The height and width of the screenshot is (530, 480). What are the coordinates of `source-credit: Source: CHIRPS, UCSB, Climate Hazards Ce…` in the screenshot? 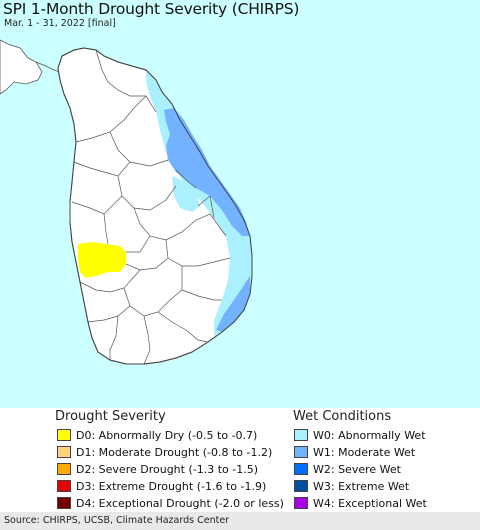 It's located at (117, 520).